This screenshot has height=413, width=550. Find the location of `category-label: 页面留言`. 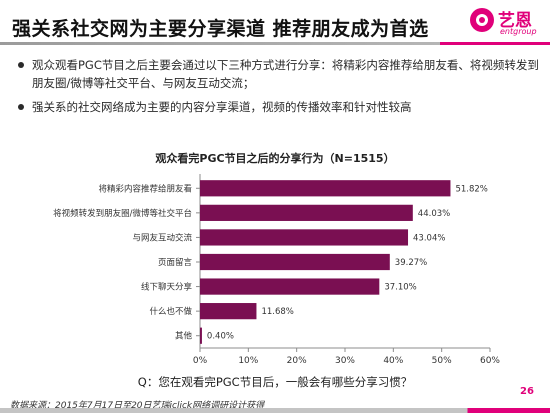

category-label: 页面留言 is located at coordinates (175, 262).